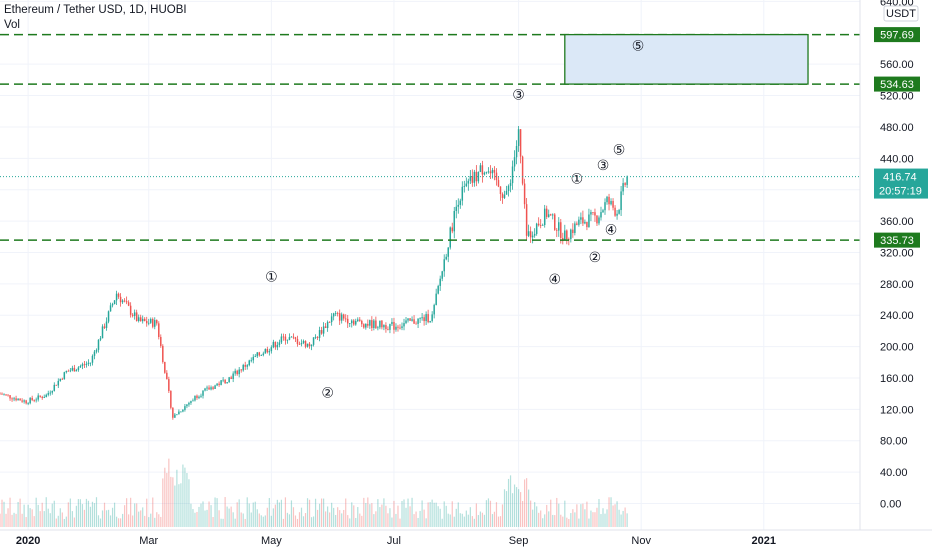 The width and height of the screenshot is (932, 550). What do you see at coordinates (466, 538) in the screenshot?
I see `time-axis: 2020 Mar May Jul Sep Nov 2021` at bounding box center [466, 538].